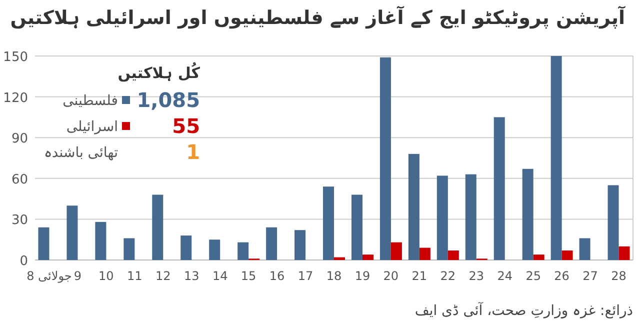  Describe the element at coordinates (134, 276) in the screenshot. I see `x-tick-label: 11` at that location.